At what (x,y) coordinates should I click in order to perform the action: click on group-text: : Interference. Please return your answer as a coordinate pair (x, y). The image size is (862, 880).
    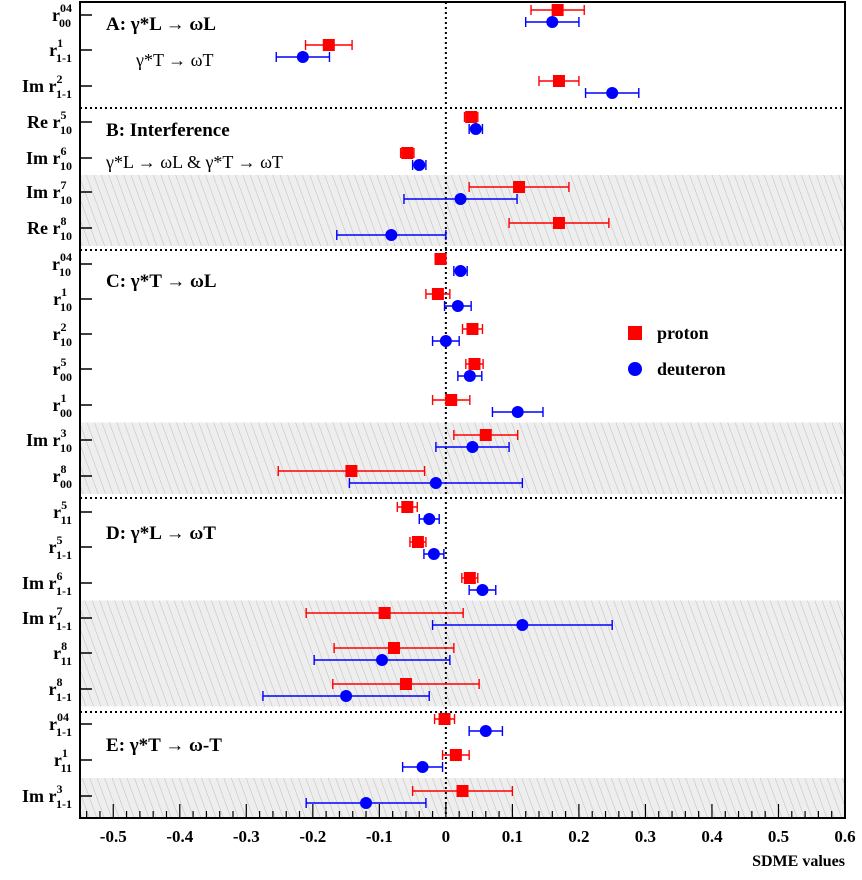
    Looking at the image, I should click on (174, 130).